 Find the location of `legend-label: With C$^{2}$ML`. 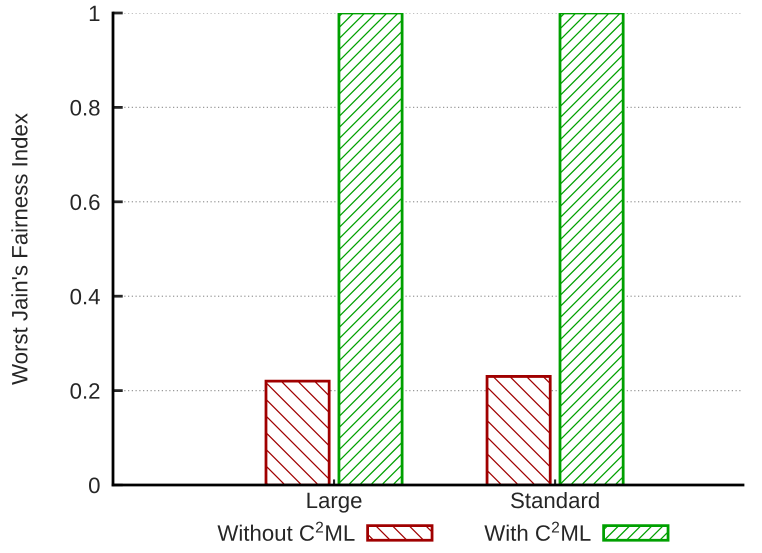

legend-label: With C$^{2}$ML is located at coordinates (537, 531).